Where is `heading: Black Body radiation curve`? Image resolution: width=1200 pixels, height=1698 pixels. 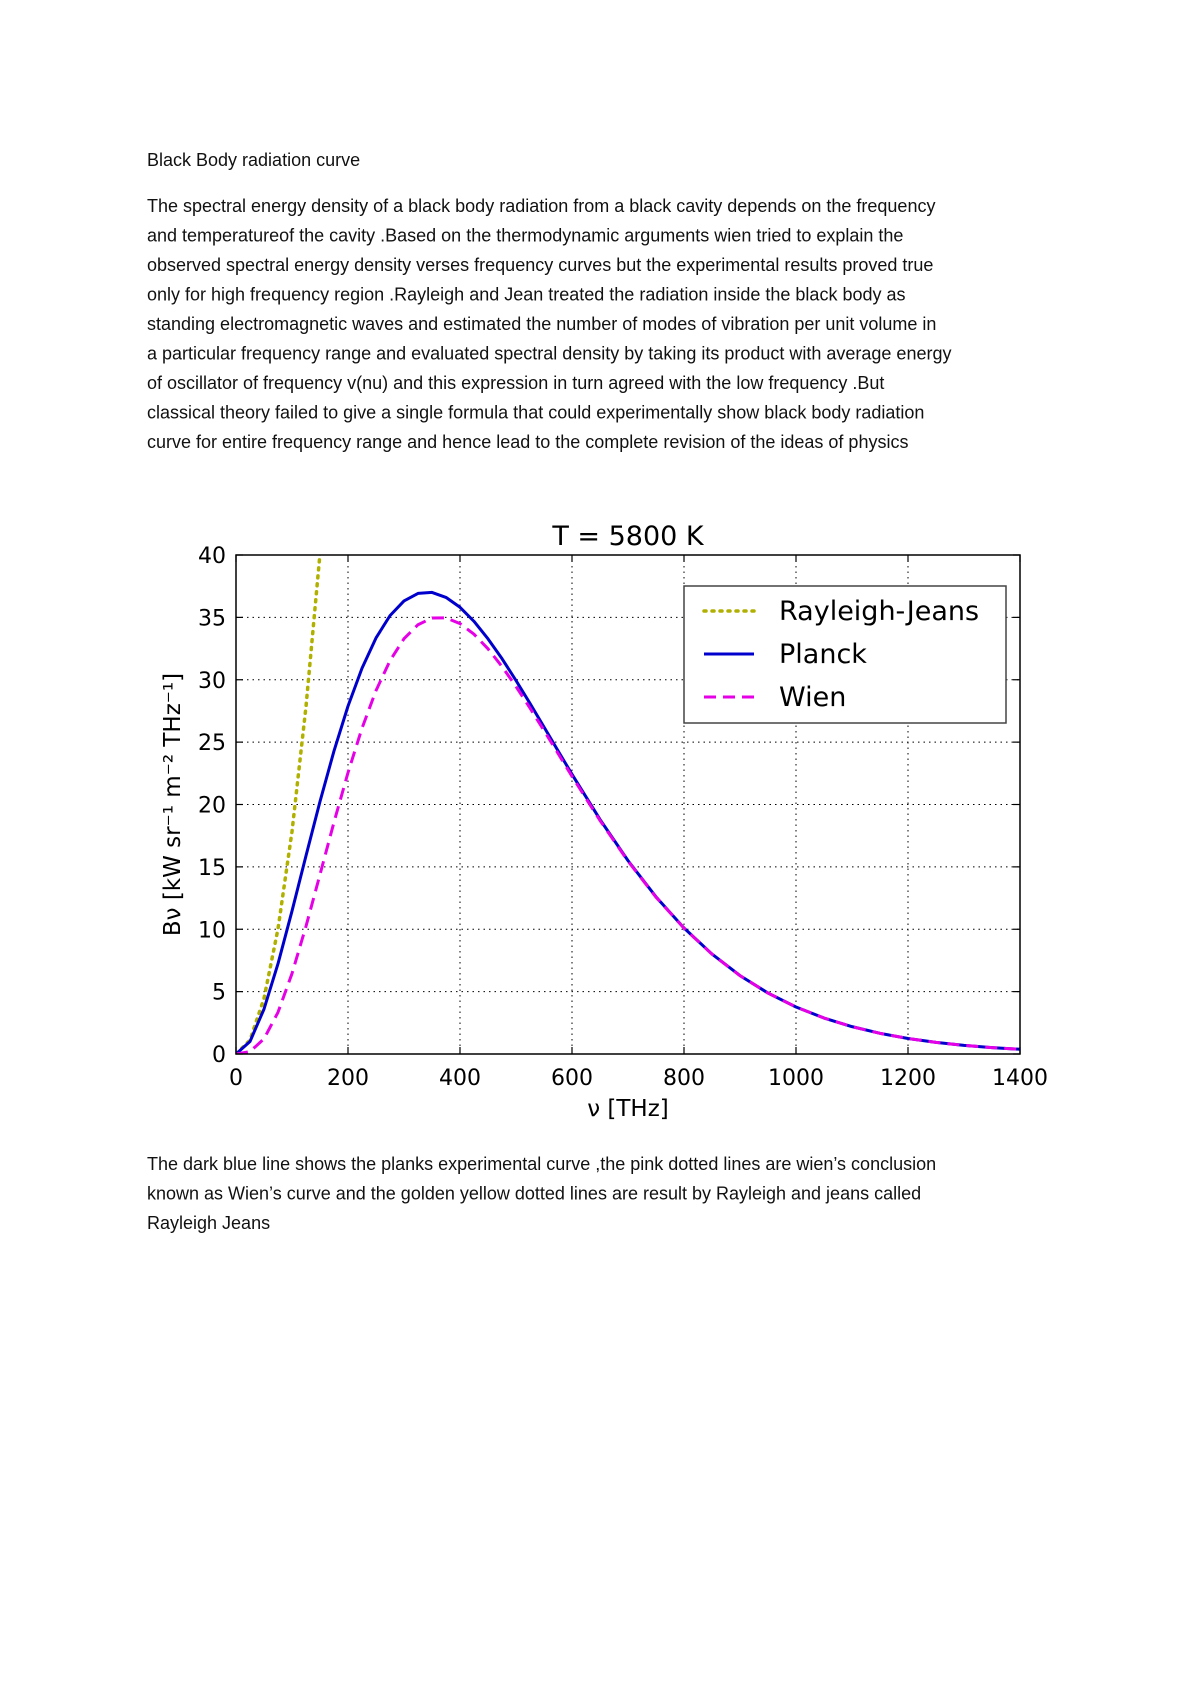
heading: Black Body radiation curve is located at coordinates (253, 160).